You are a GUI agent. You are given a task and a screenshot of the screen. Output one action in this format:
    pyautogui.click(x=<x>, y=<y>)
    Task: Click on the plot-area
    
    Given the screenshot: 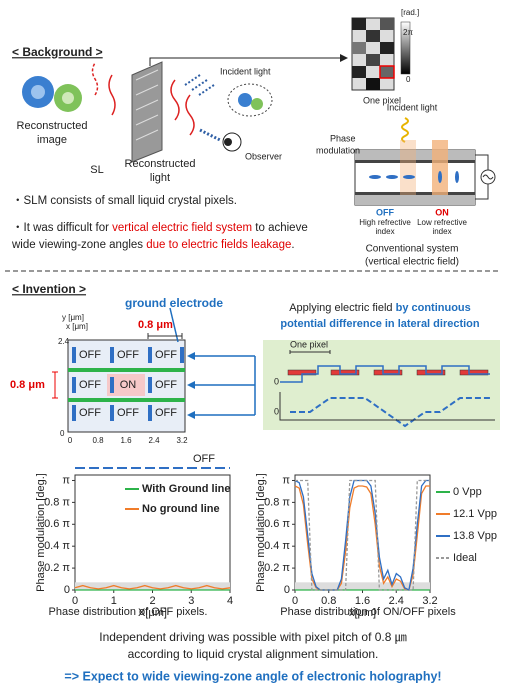 What is the action you would take?
    pyautogui.click(x=362, y=532)
    